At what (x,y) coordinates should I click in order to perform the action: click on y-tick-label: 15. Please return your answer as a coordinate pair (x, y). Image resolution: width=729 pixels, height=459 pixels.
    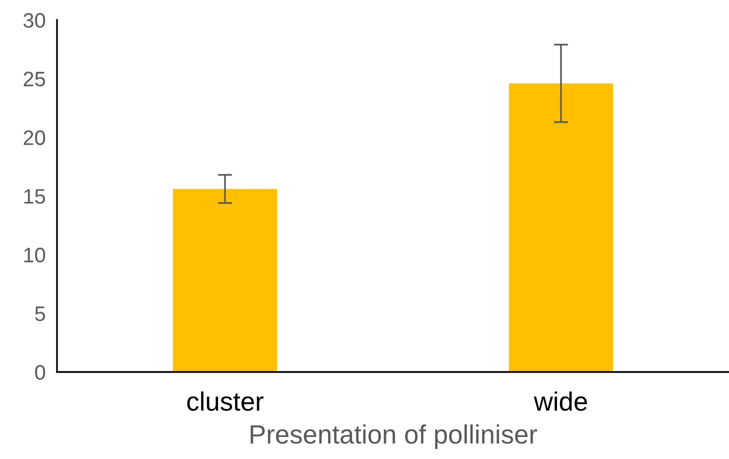
    Looking at the image, I should click on (35, 196).